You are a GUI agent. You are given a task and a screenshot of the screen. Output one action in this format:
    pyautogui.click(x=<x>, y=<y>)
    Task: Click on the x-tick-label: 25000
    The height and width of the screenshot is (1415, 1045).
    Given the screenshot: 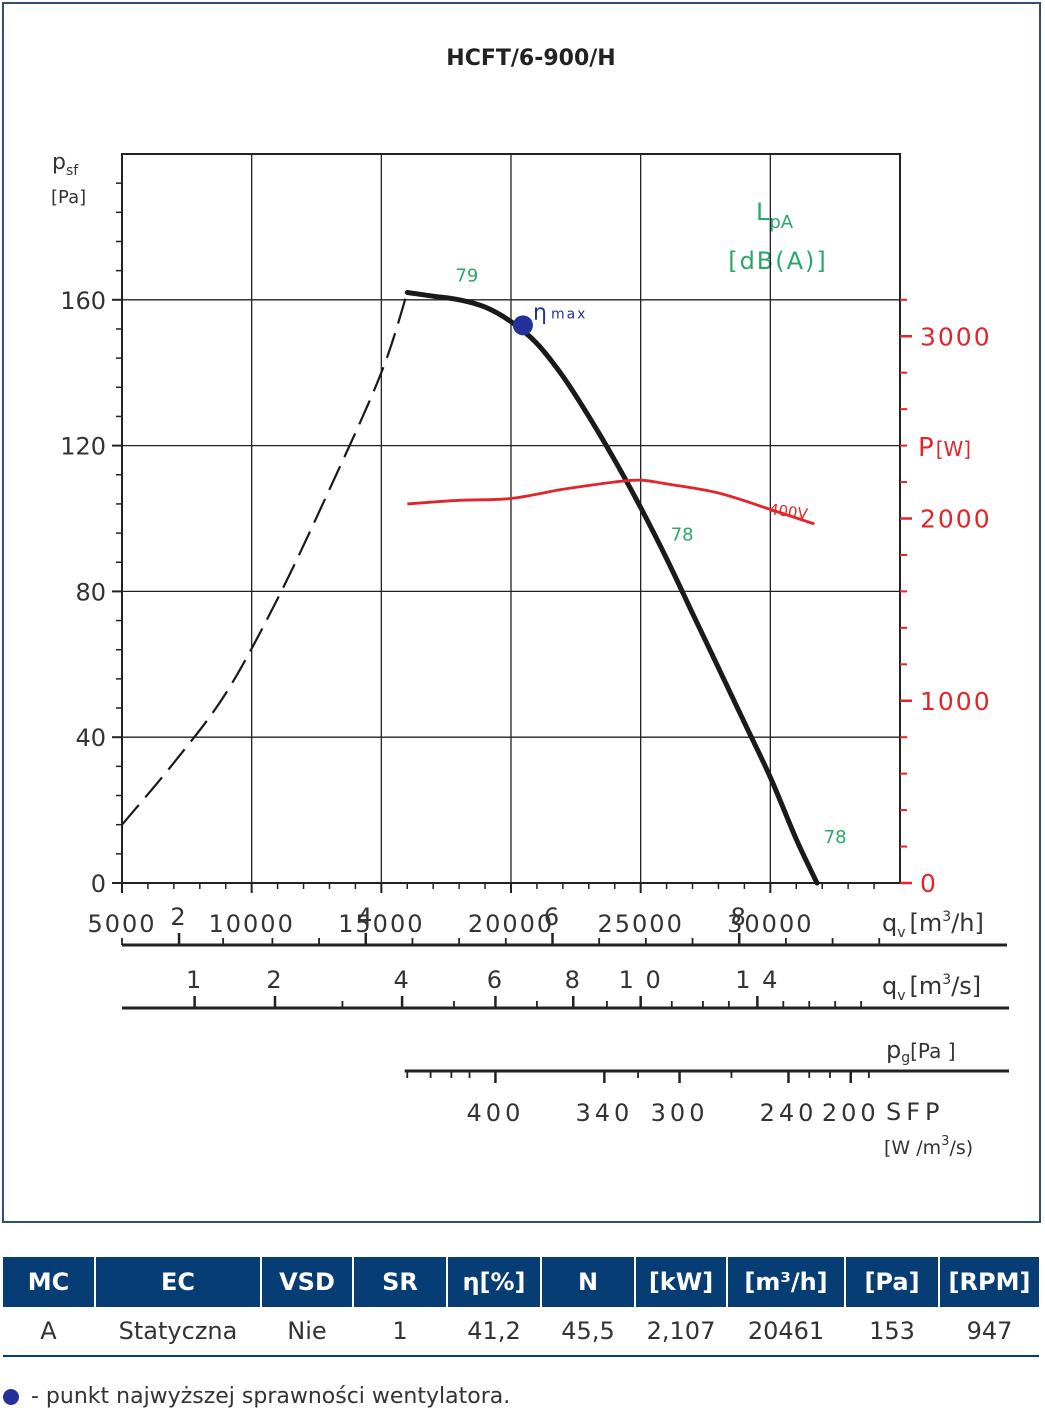 What is the action you would take?
    pyautogui.click(x=640, y=924)
    